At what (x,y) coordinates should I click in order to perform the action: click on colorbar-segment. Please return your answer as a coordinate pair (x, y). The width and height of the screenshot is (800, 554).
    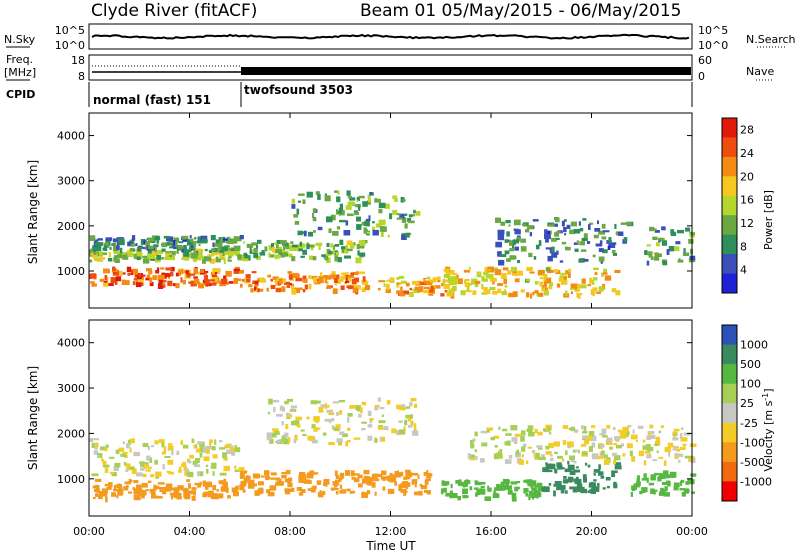
    Looking at the image, I should click on (729, 205).